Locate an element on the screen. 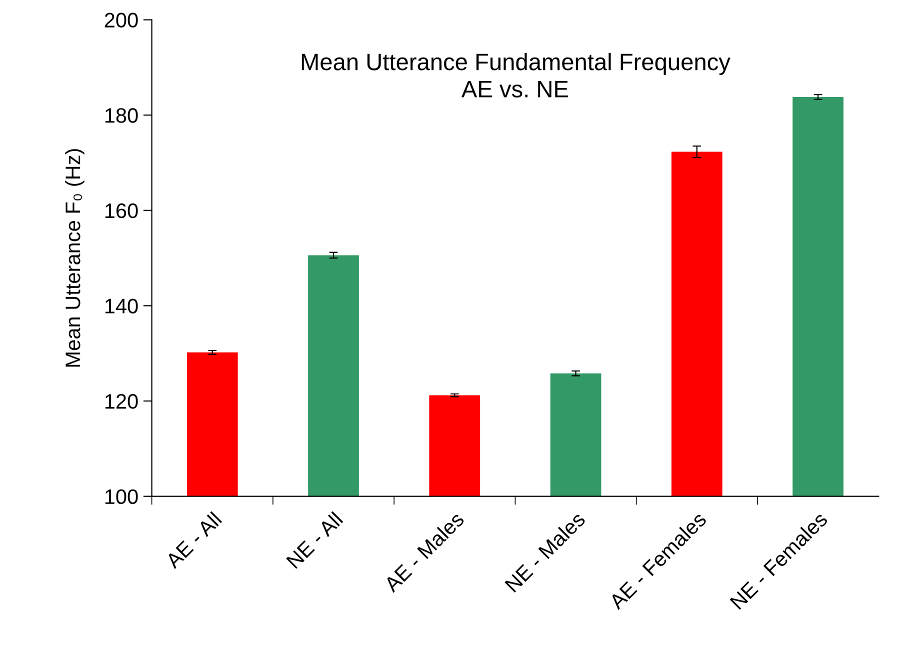 The image size is (920, 660). y-tick-label: 120 is located at coordinates (121, 401).